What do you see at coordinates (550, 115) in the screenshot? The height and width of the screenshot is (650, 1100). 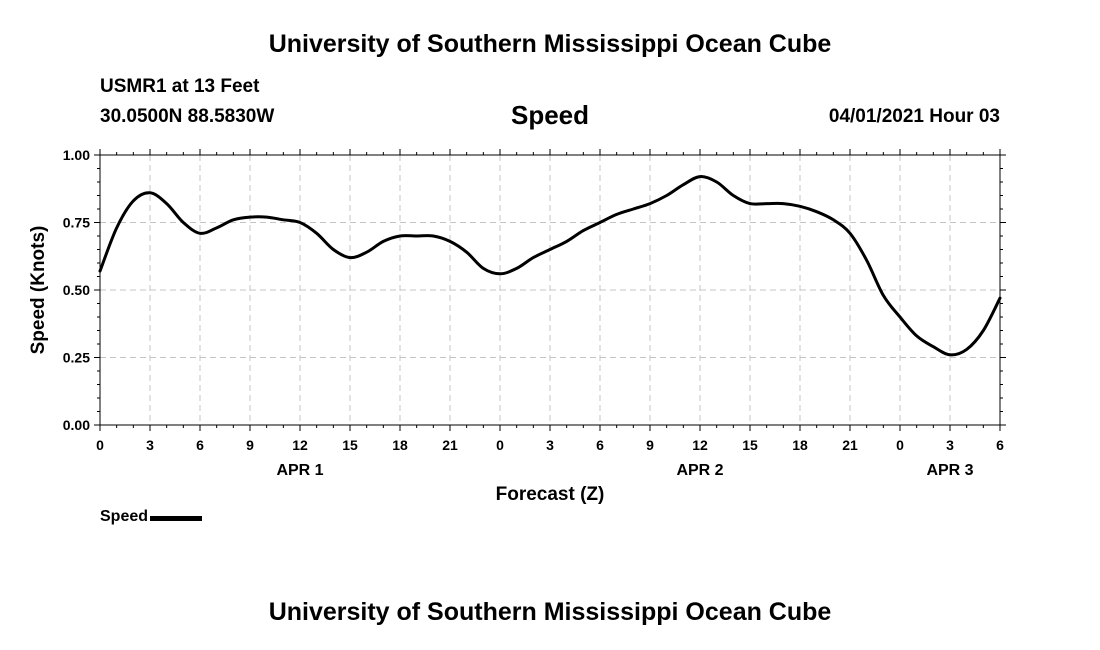 I see `chart-title: Speed` at bounding box center [550, 115].